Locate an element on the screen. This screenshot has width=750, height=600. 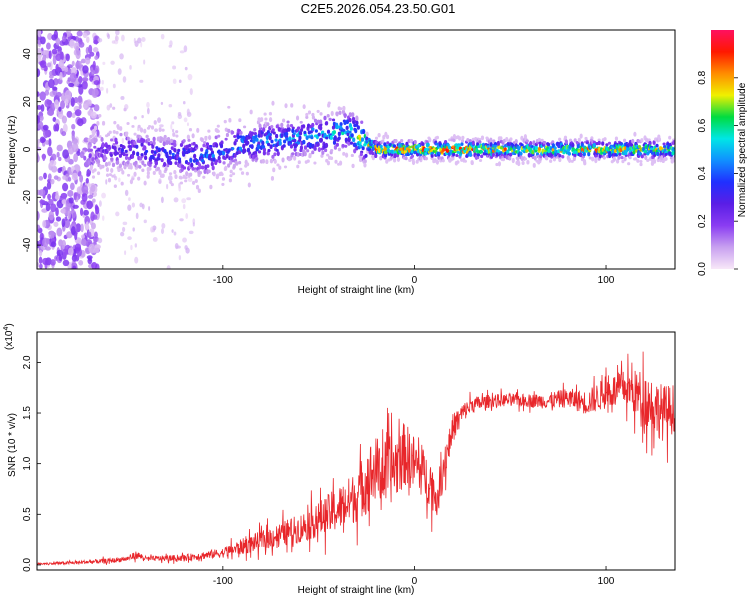
snr-x-tick-label: 100 is located at coordinates (606, 581).